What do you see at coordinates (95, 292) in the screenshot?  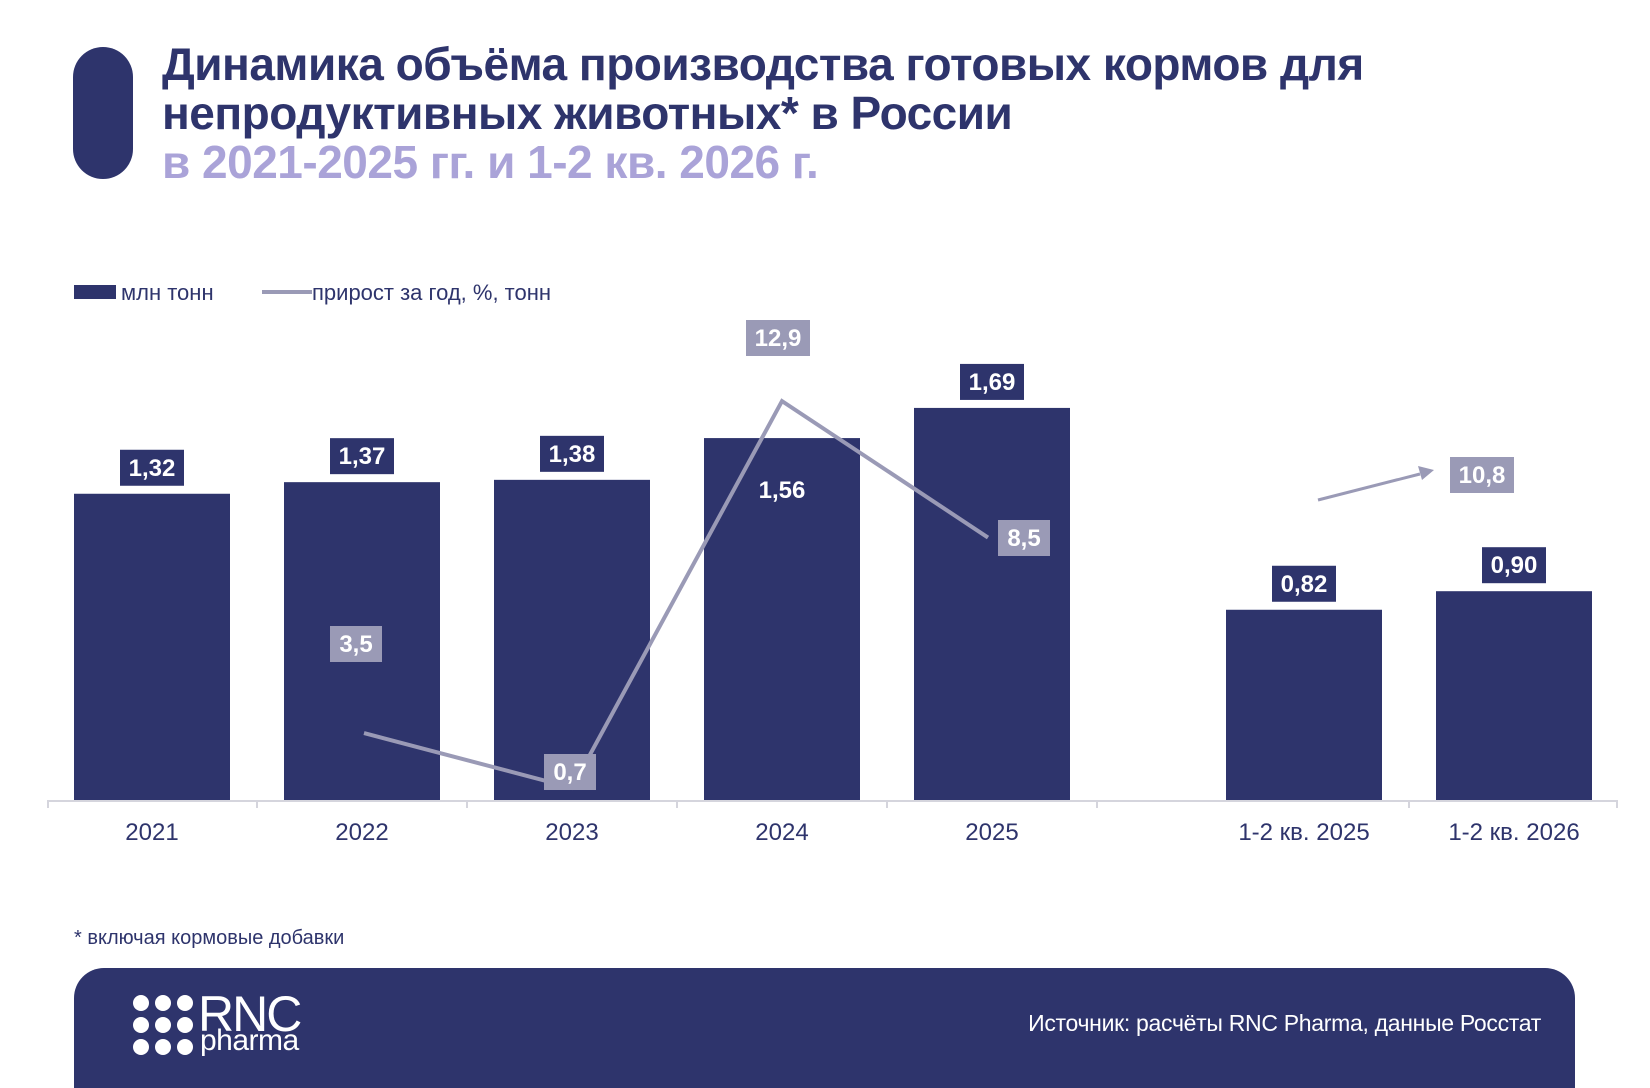 I see `legend-bar-swatch` at bounding box center [95, 292].